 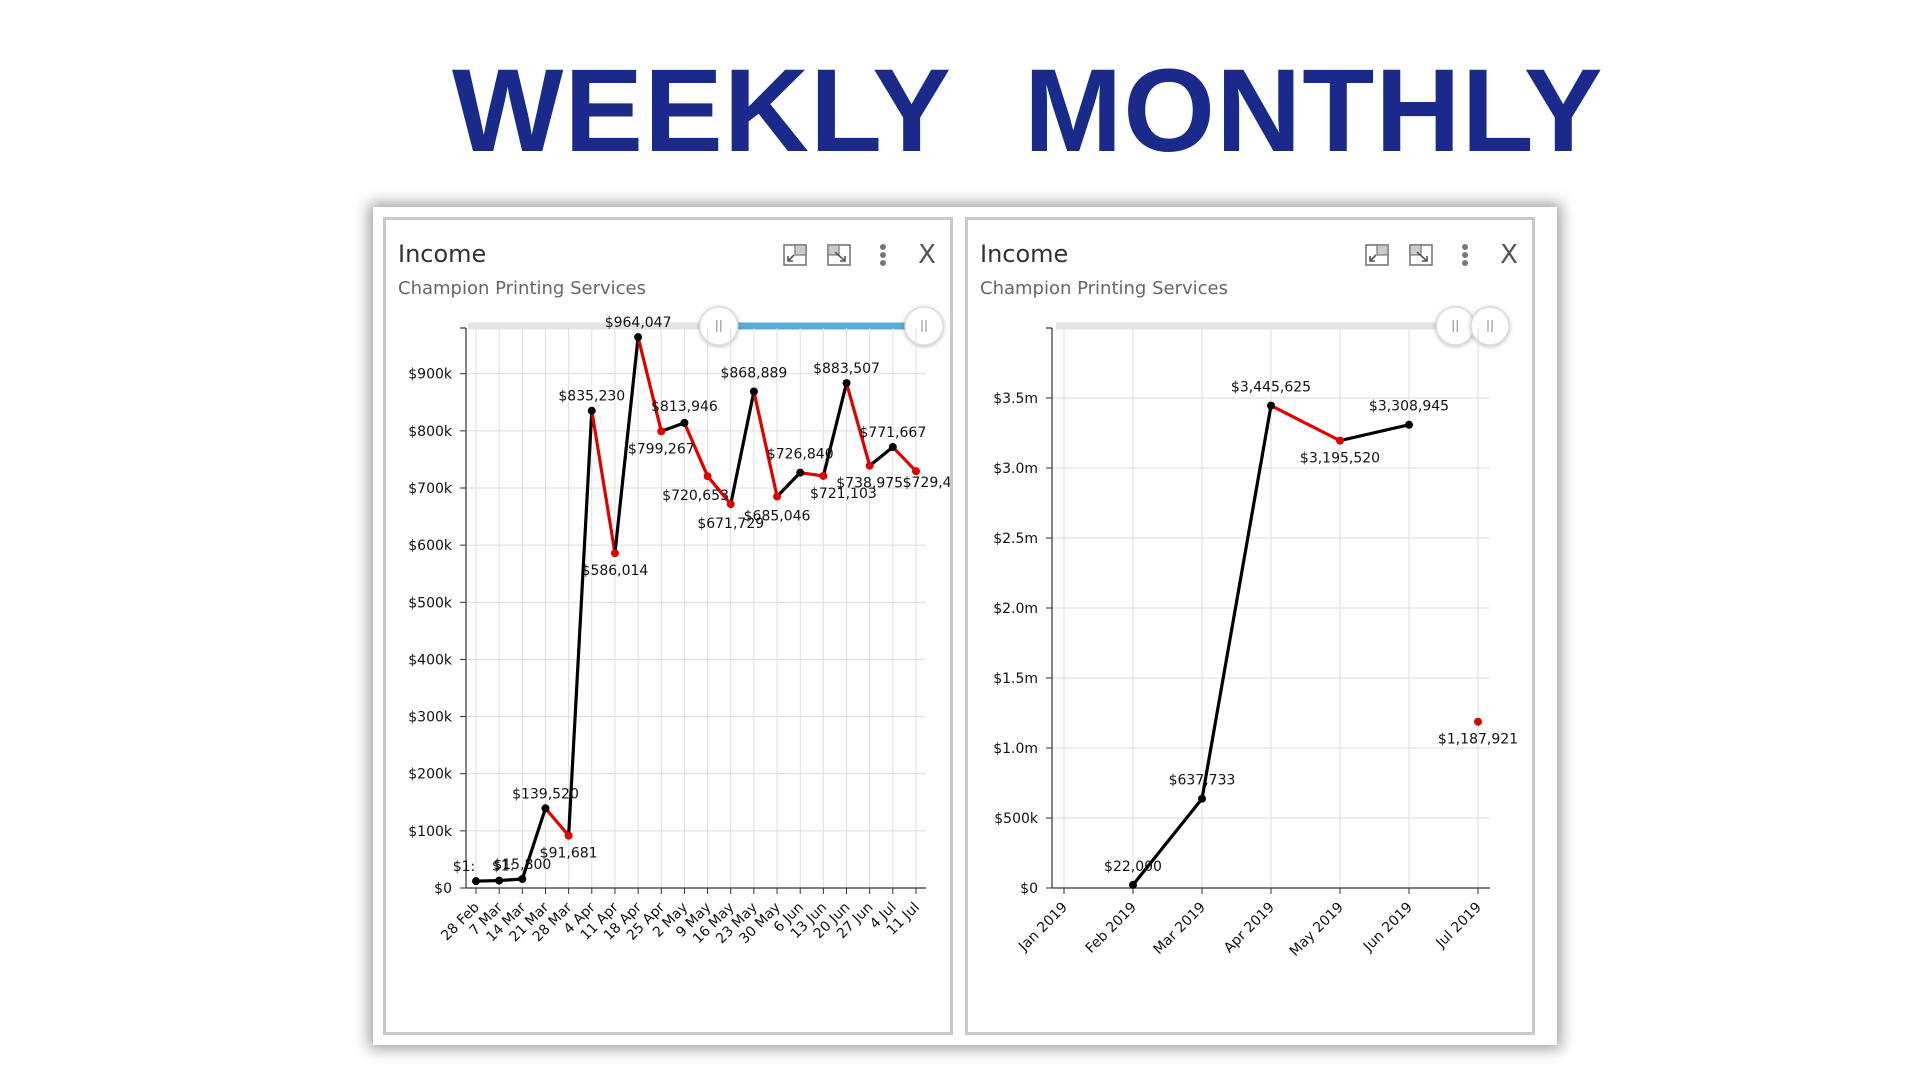 What do you see at coordinates (1459, 926) in the screenshot?
I see `x-tick-label: Jul 2019` at bounding box center [1459, 926].